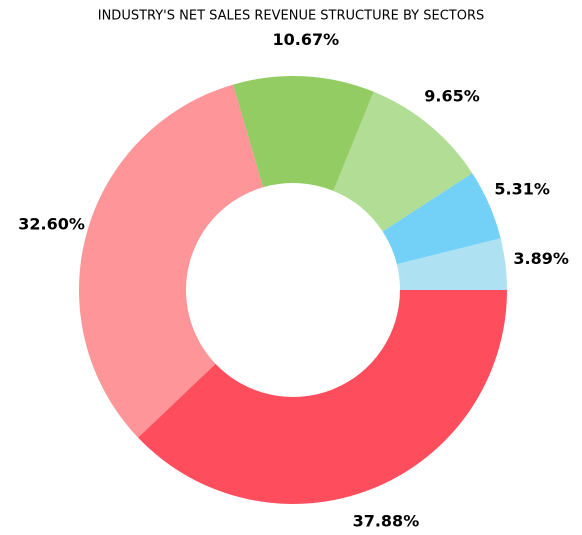  I want to click on data-label: 5.31%, so click(522, 189).